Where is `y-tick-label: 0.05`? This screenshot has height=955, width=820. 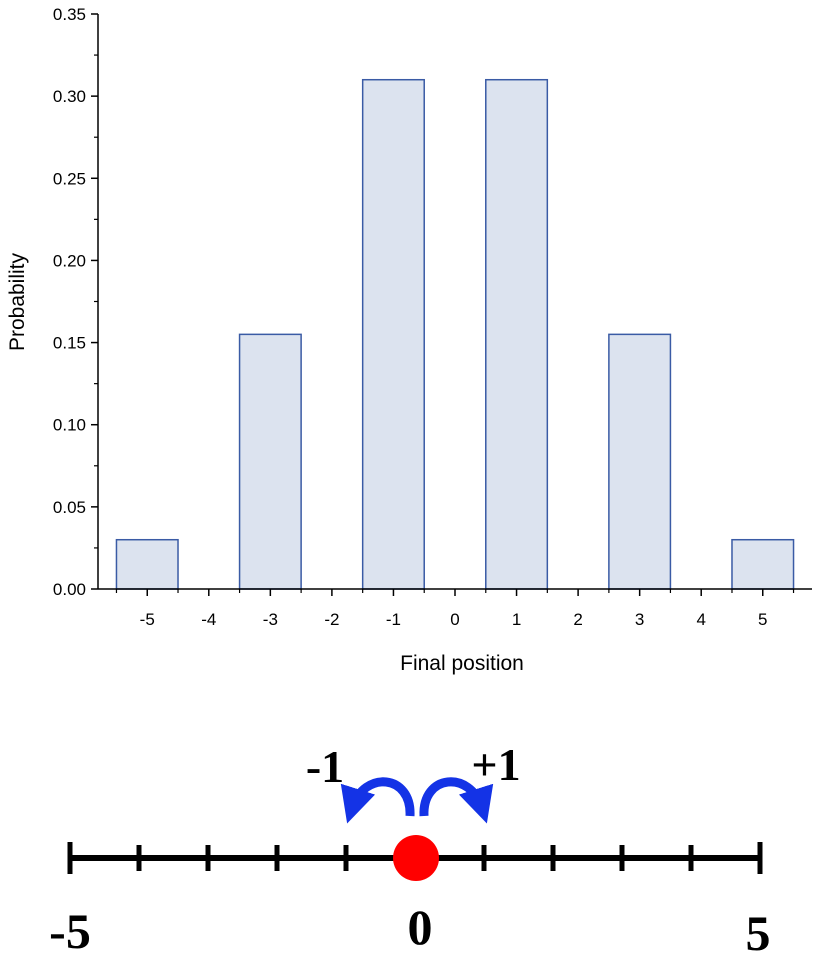 y-tick-label: 0.05 is located at coordinates (69, 507).